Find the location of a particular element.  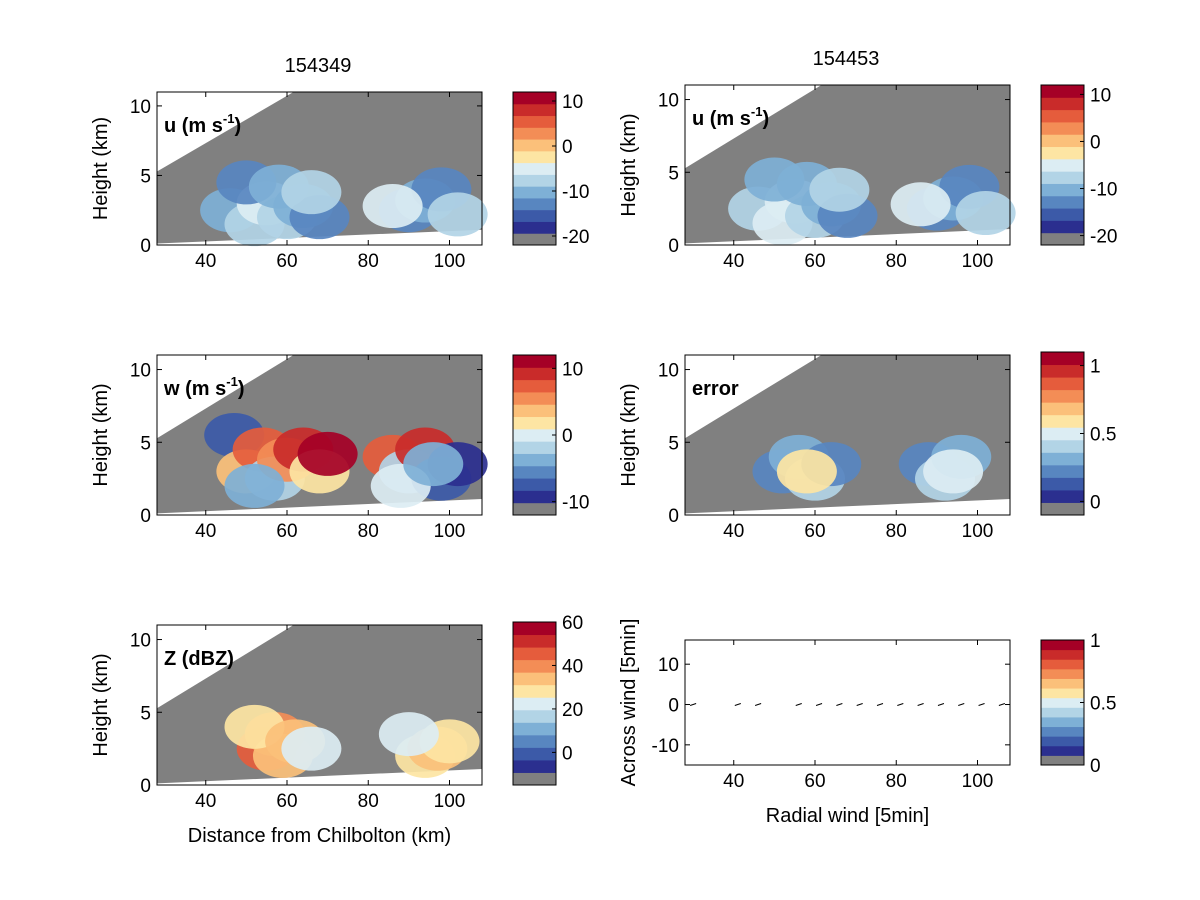

panel-u1: 40 60 80 100 0 5 10 Height (km) u (m s-1) is located at coordinates (289, 181).